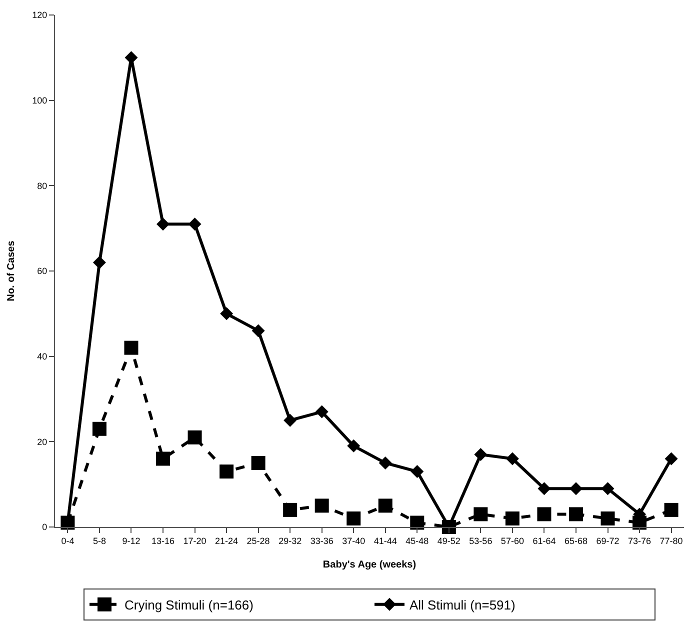 This screenshot has width=692, height=632. I want to click on y-tick-label: 40, so click(42, 356).